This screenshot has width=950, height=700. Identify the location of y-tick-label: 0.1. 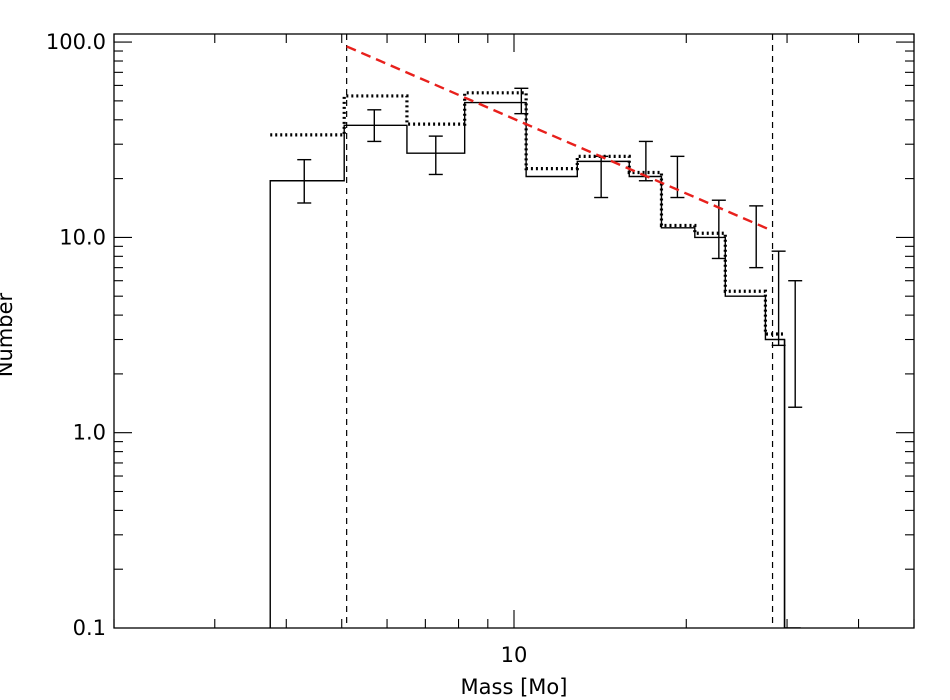
(89, 628).